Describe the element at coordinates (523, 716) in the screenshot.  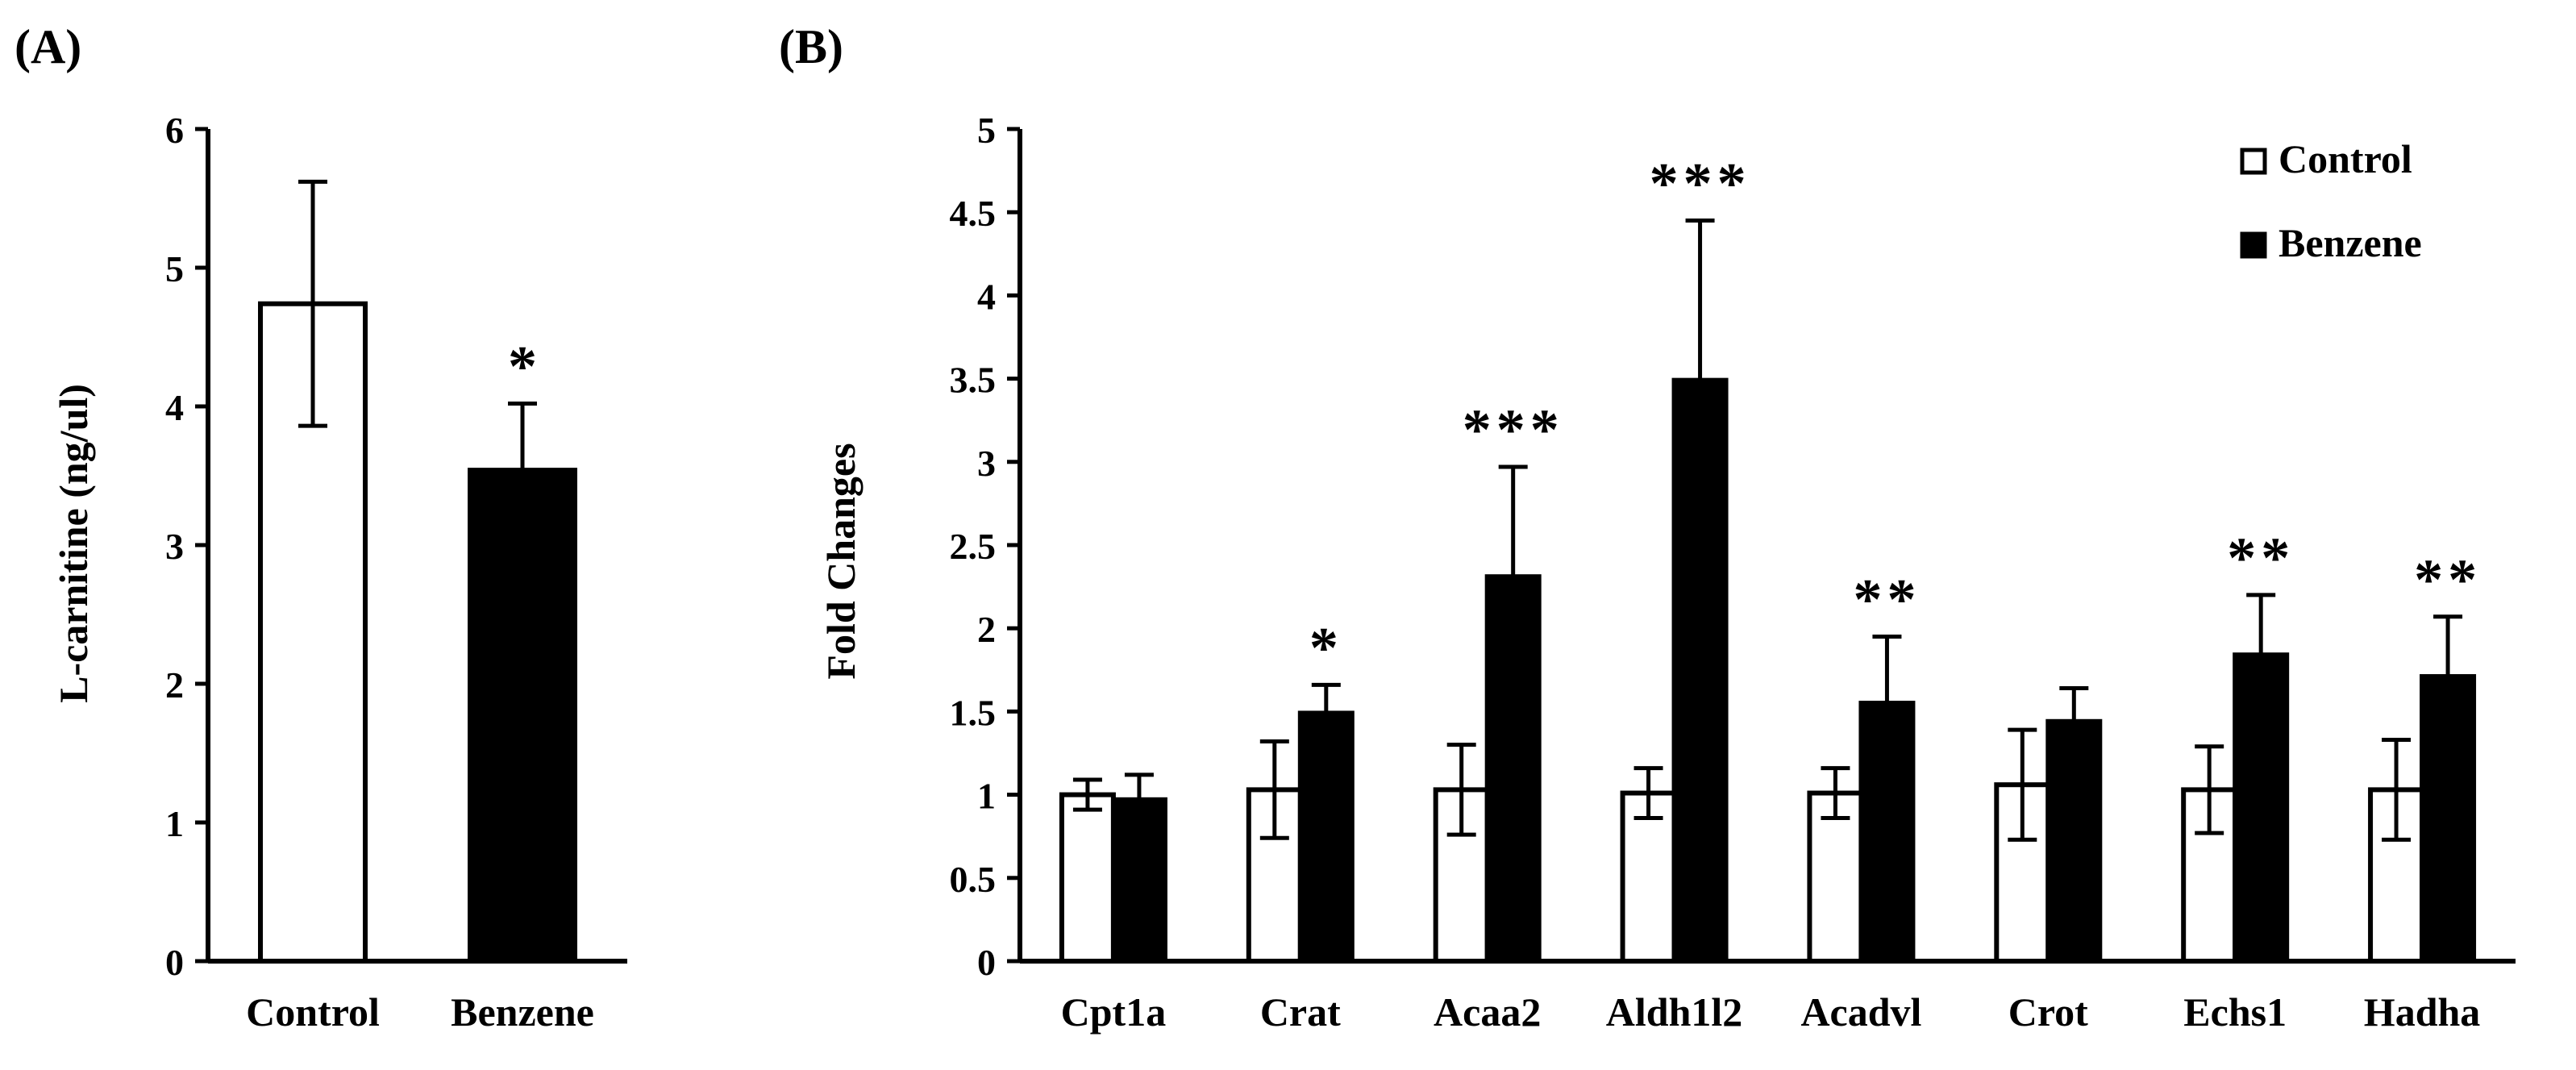
I see `panel-a-bar-benzene` at that location.